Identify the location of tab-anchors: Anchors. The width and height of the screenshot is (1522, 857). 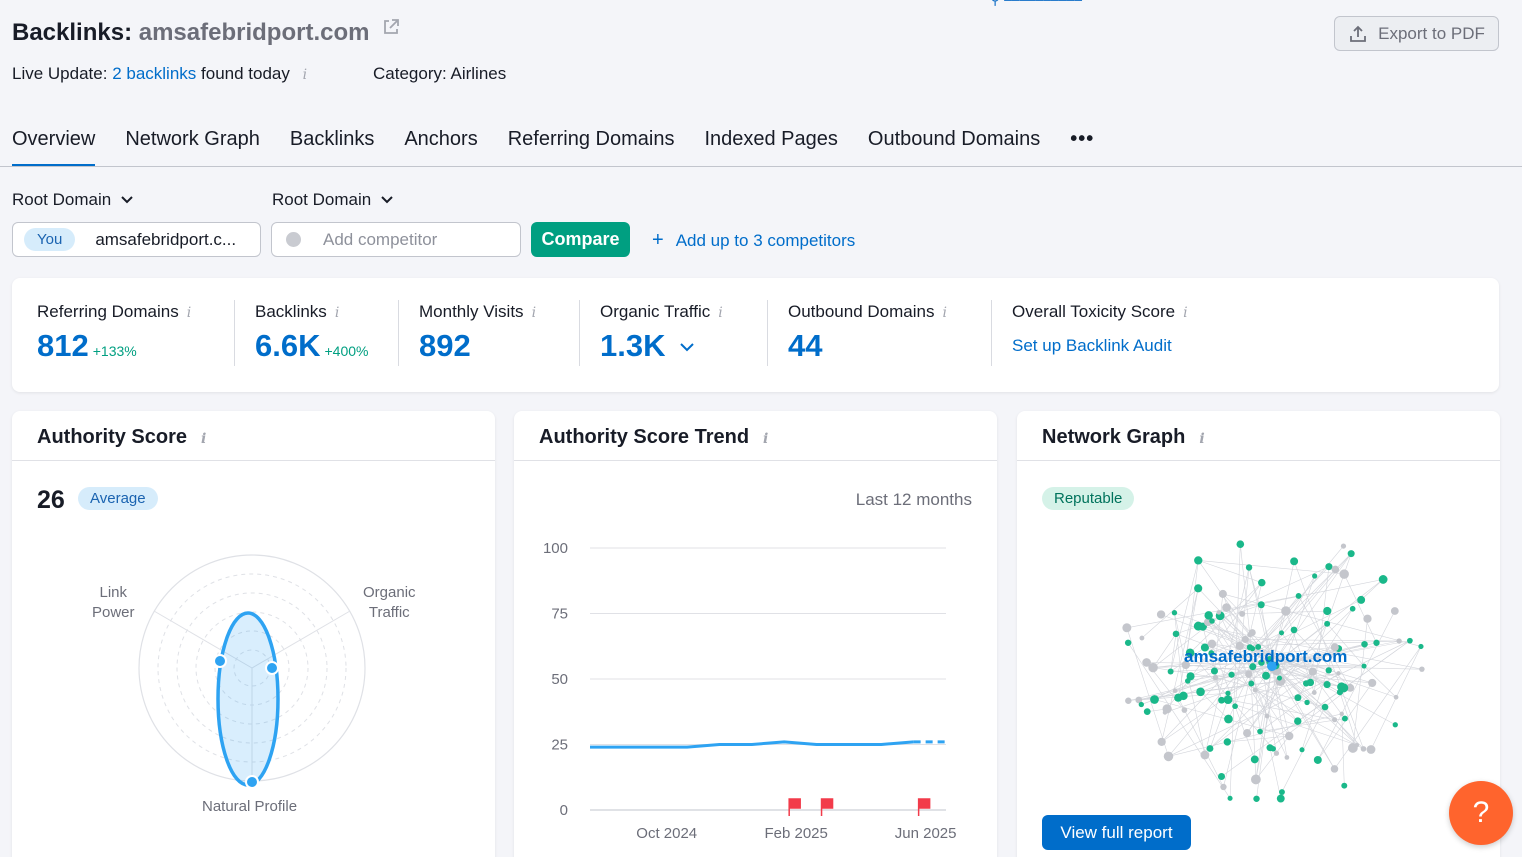
(441, 139).